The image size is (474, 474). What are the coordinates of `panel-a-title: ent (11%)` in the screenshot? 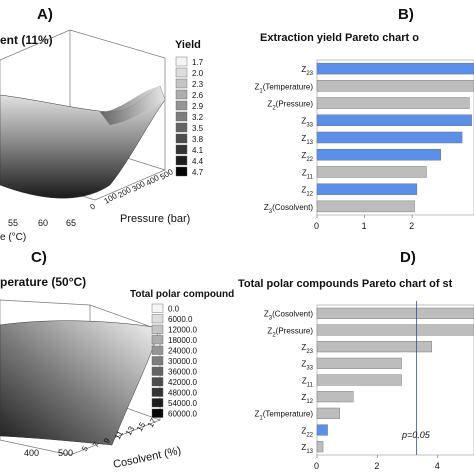 It's located at (26, 40).